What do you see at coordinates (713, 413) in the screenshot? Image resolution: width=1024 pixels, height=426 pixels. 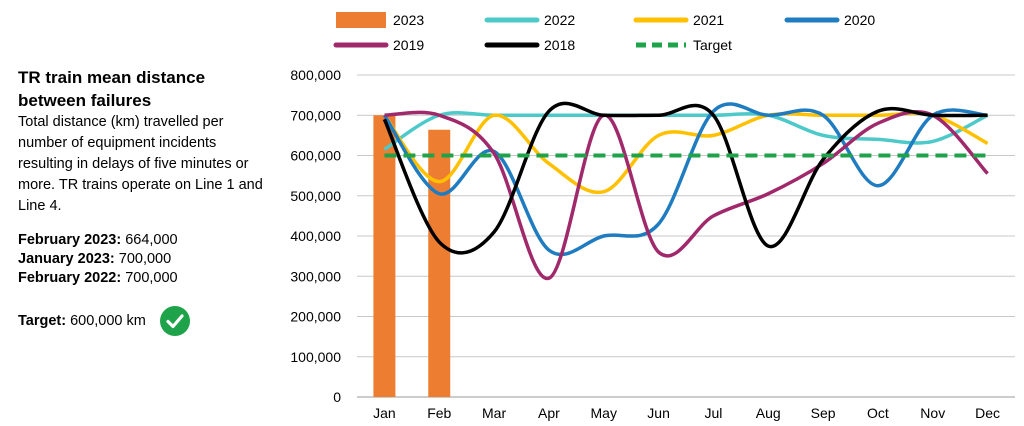 I see `x-tick-label: Jul` at bounding box center [713, 413].